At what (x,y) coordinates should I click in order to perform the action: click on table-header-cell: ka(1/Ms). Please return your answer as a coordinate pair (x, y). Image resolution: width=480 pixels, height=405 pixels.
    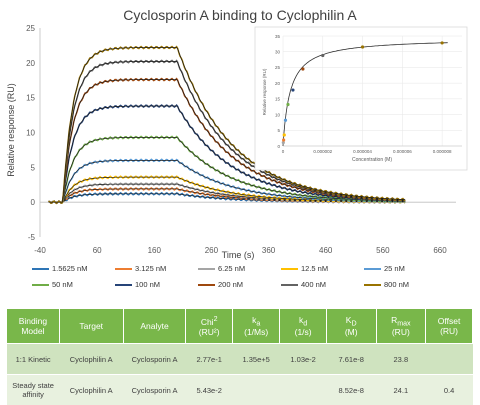
    Looking at the image, I should click on (256, 326).